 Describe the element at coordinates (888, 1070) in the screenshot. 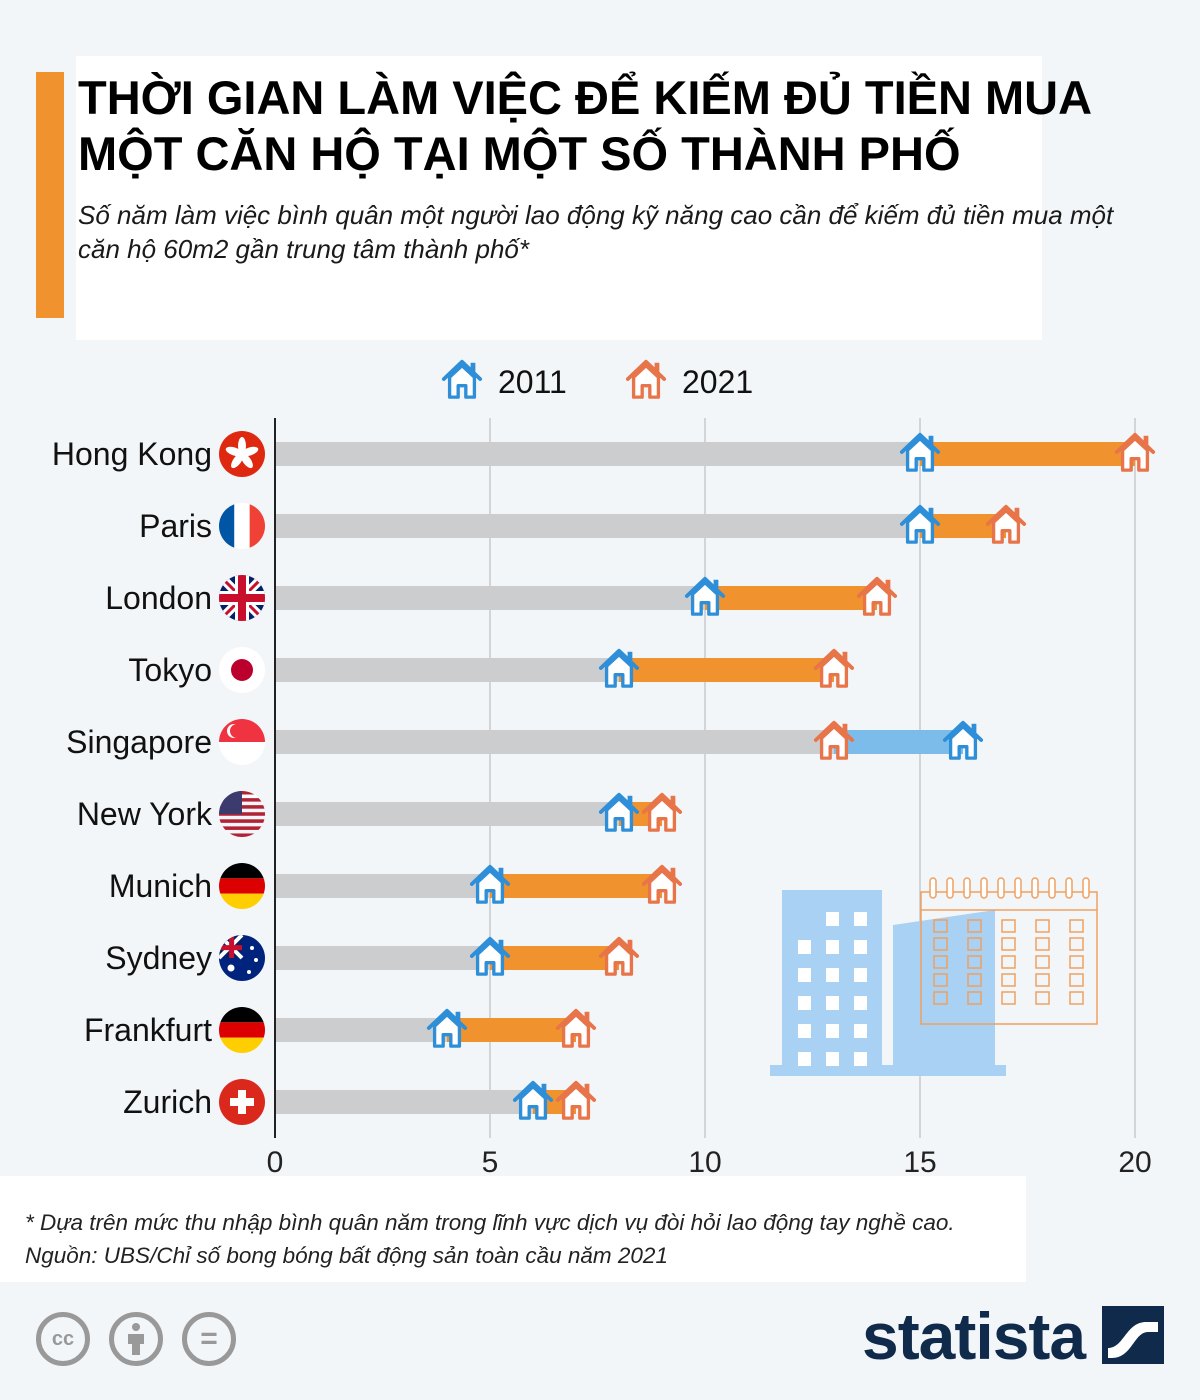

I see `ground-shape` at that location.